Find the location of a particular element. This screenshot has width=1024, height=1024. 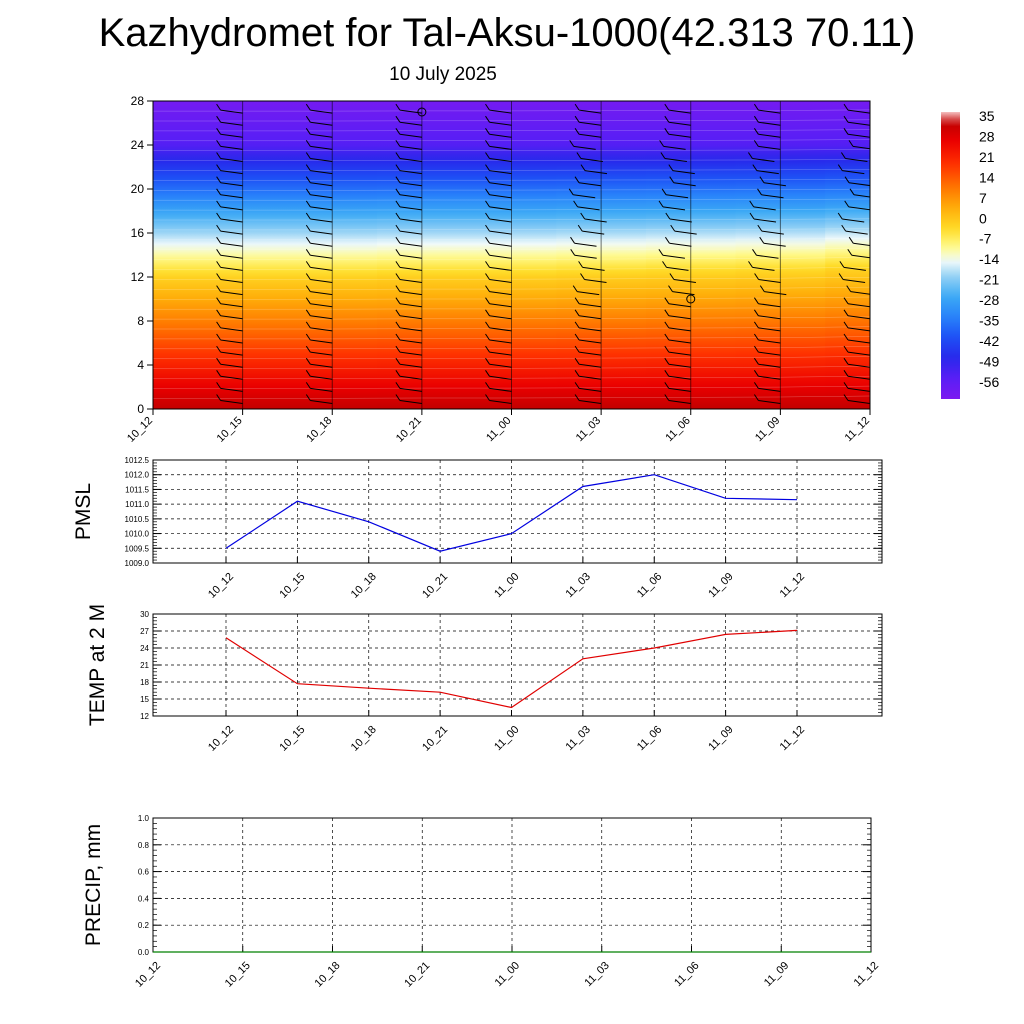

y-tick-label: 1012.0 is located at coordinates (137, 475).